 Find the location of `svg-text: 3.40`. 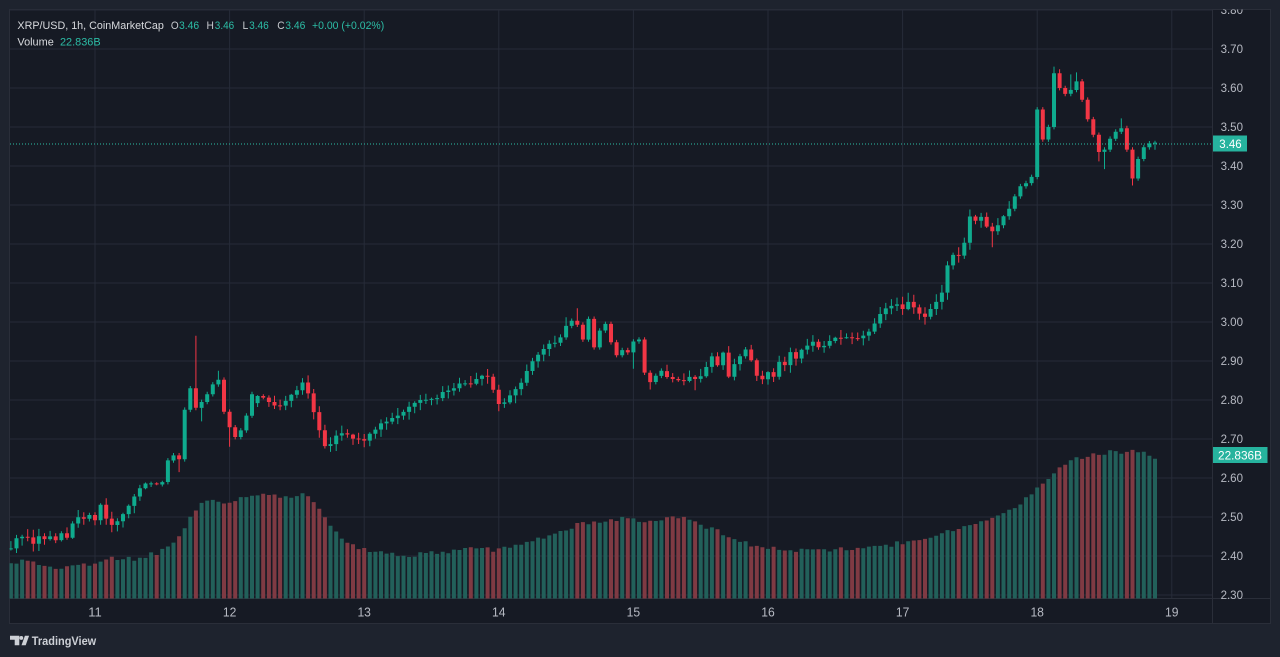

svg-text: 3.40 is located at coordinates (1232, 167).